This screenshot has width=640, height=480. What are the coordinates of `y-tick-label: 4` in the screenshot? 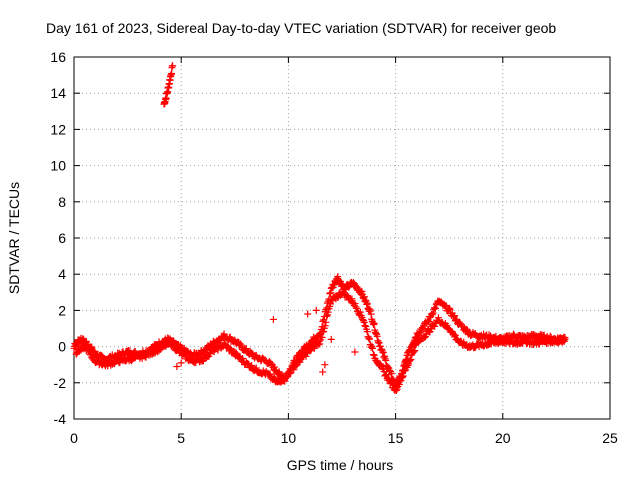 It's located at (62, 274).